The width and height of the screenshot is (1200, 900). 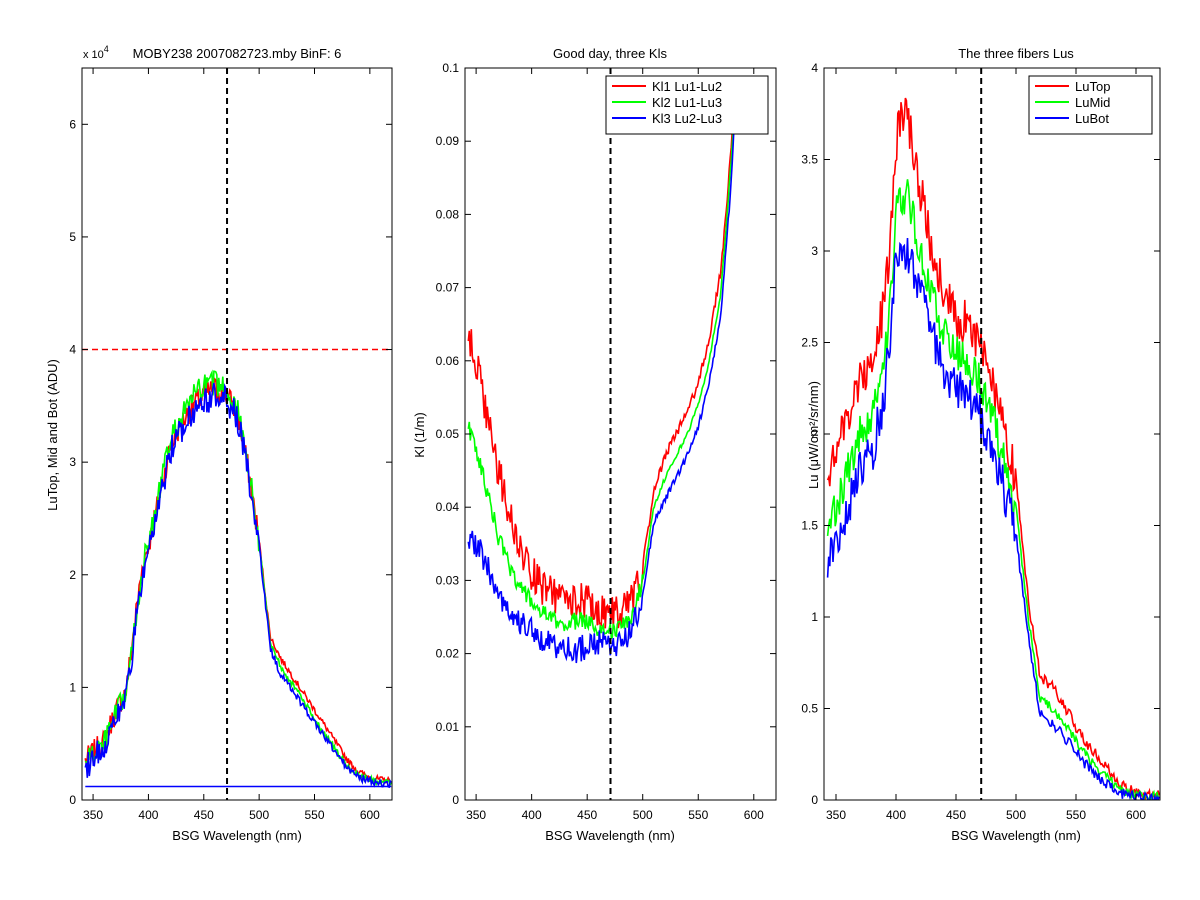 What do you see at coordinates (419, 435) in the screenshot?
I see `y-axis-label: Kl (1/m)` at bounding box center [419, 435].